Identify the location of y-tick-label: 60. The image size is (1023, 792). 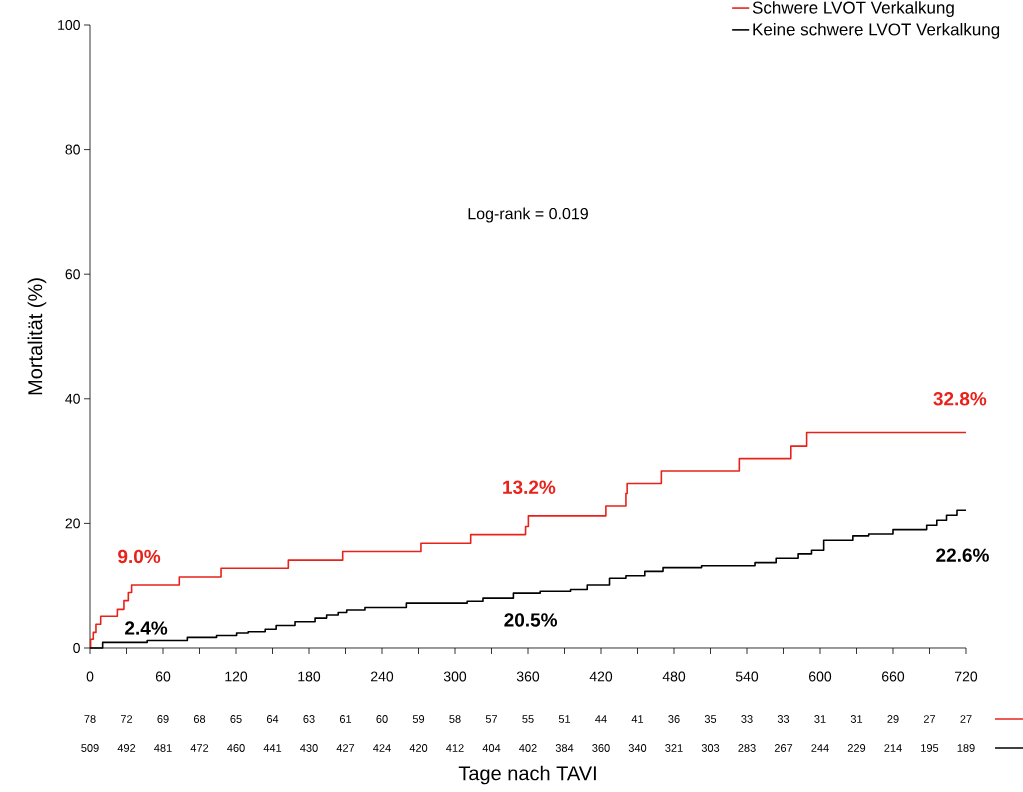
(72, 274).